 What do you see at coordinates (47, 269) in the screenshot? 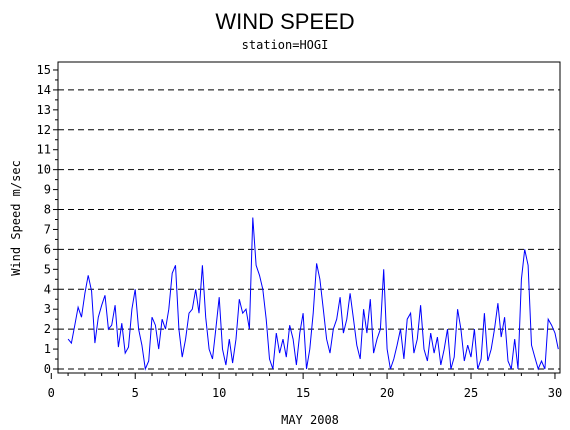
I see `y-tick-label-5: 5` at bounding box center [47, 269].